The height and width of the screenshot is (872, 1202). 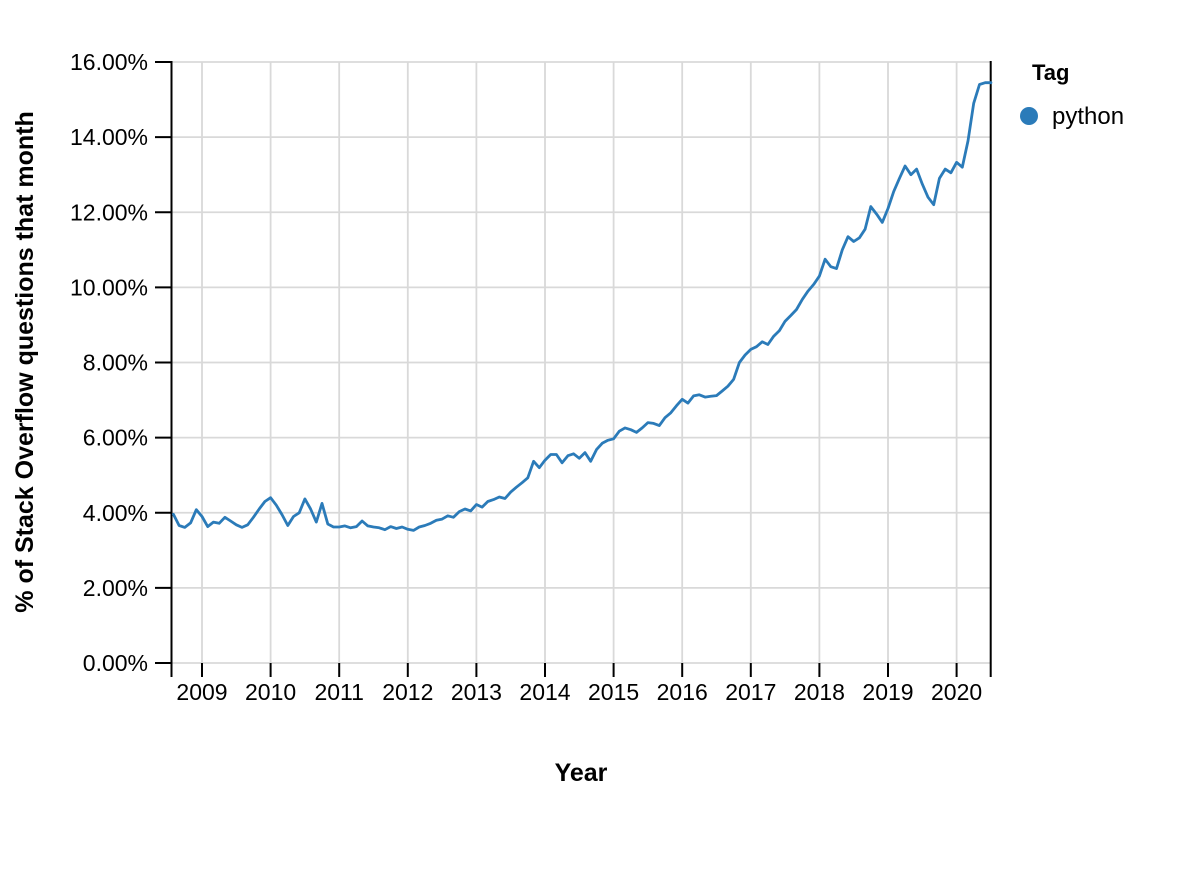 What do you see at coordinates (115, 588) in the screenshot?
I see `y-tick-label: 2.00%` at bounding box center [115, 588].